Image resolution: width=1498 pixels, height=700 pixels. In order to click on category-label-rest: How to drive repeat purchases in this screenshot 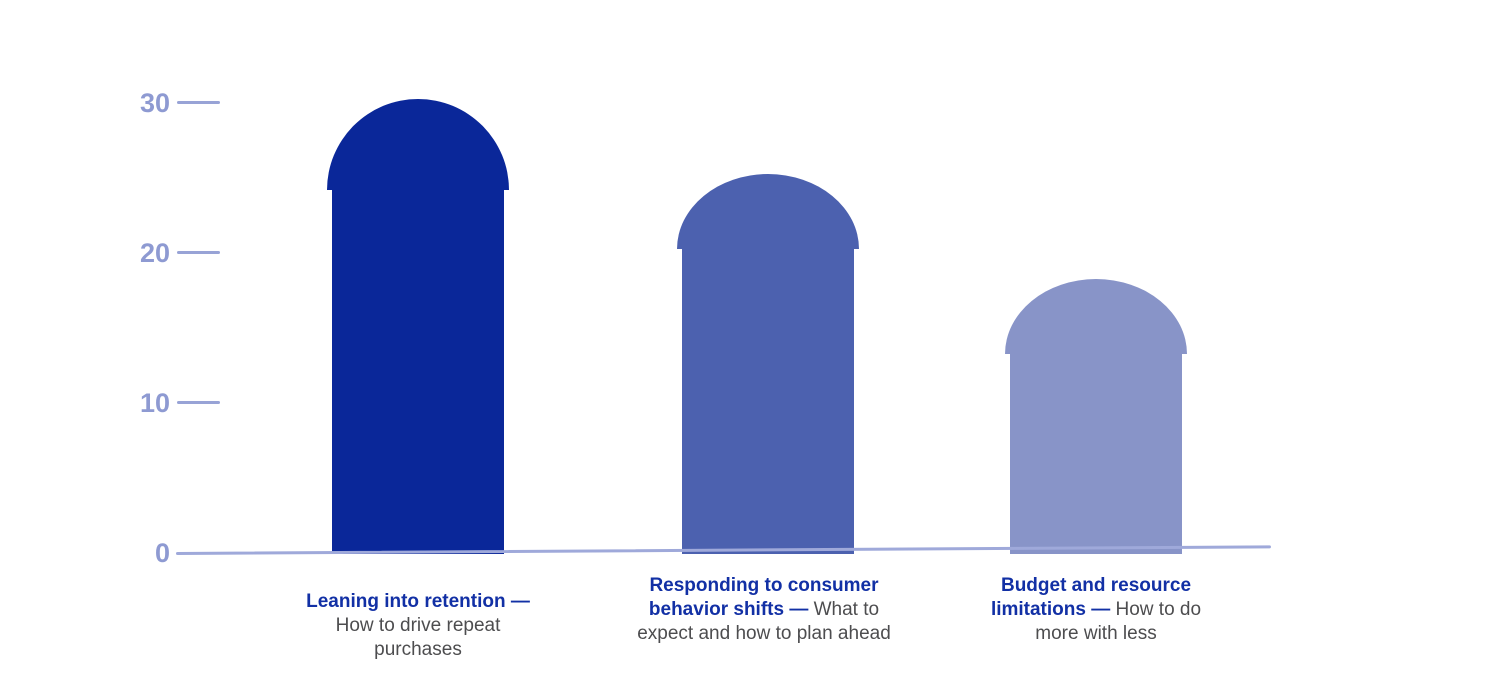, I will do `click(418, 637)`.